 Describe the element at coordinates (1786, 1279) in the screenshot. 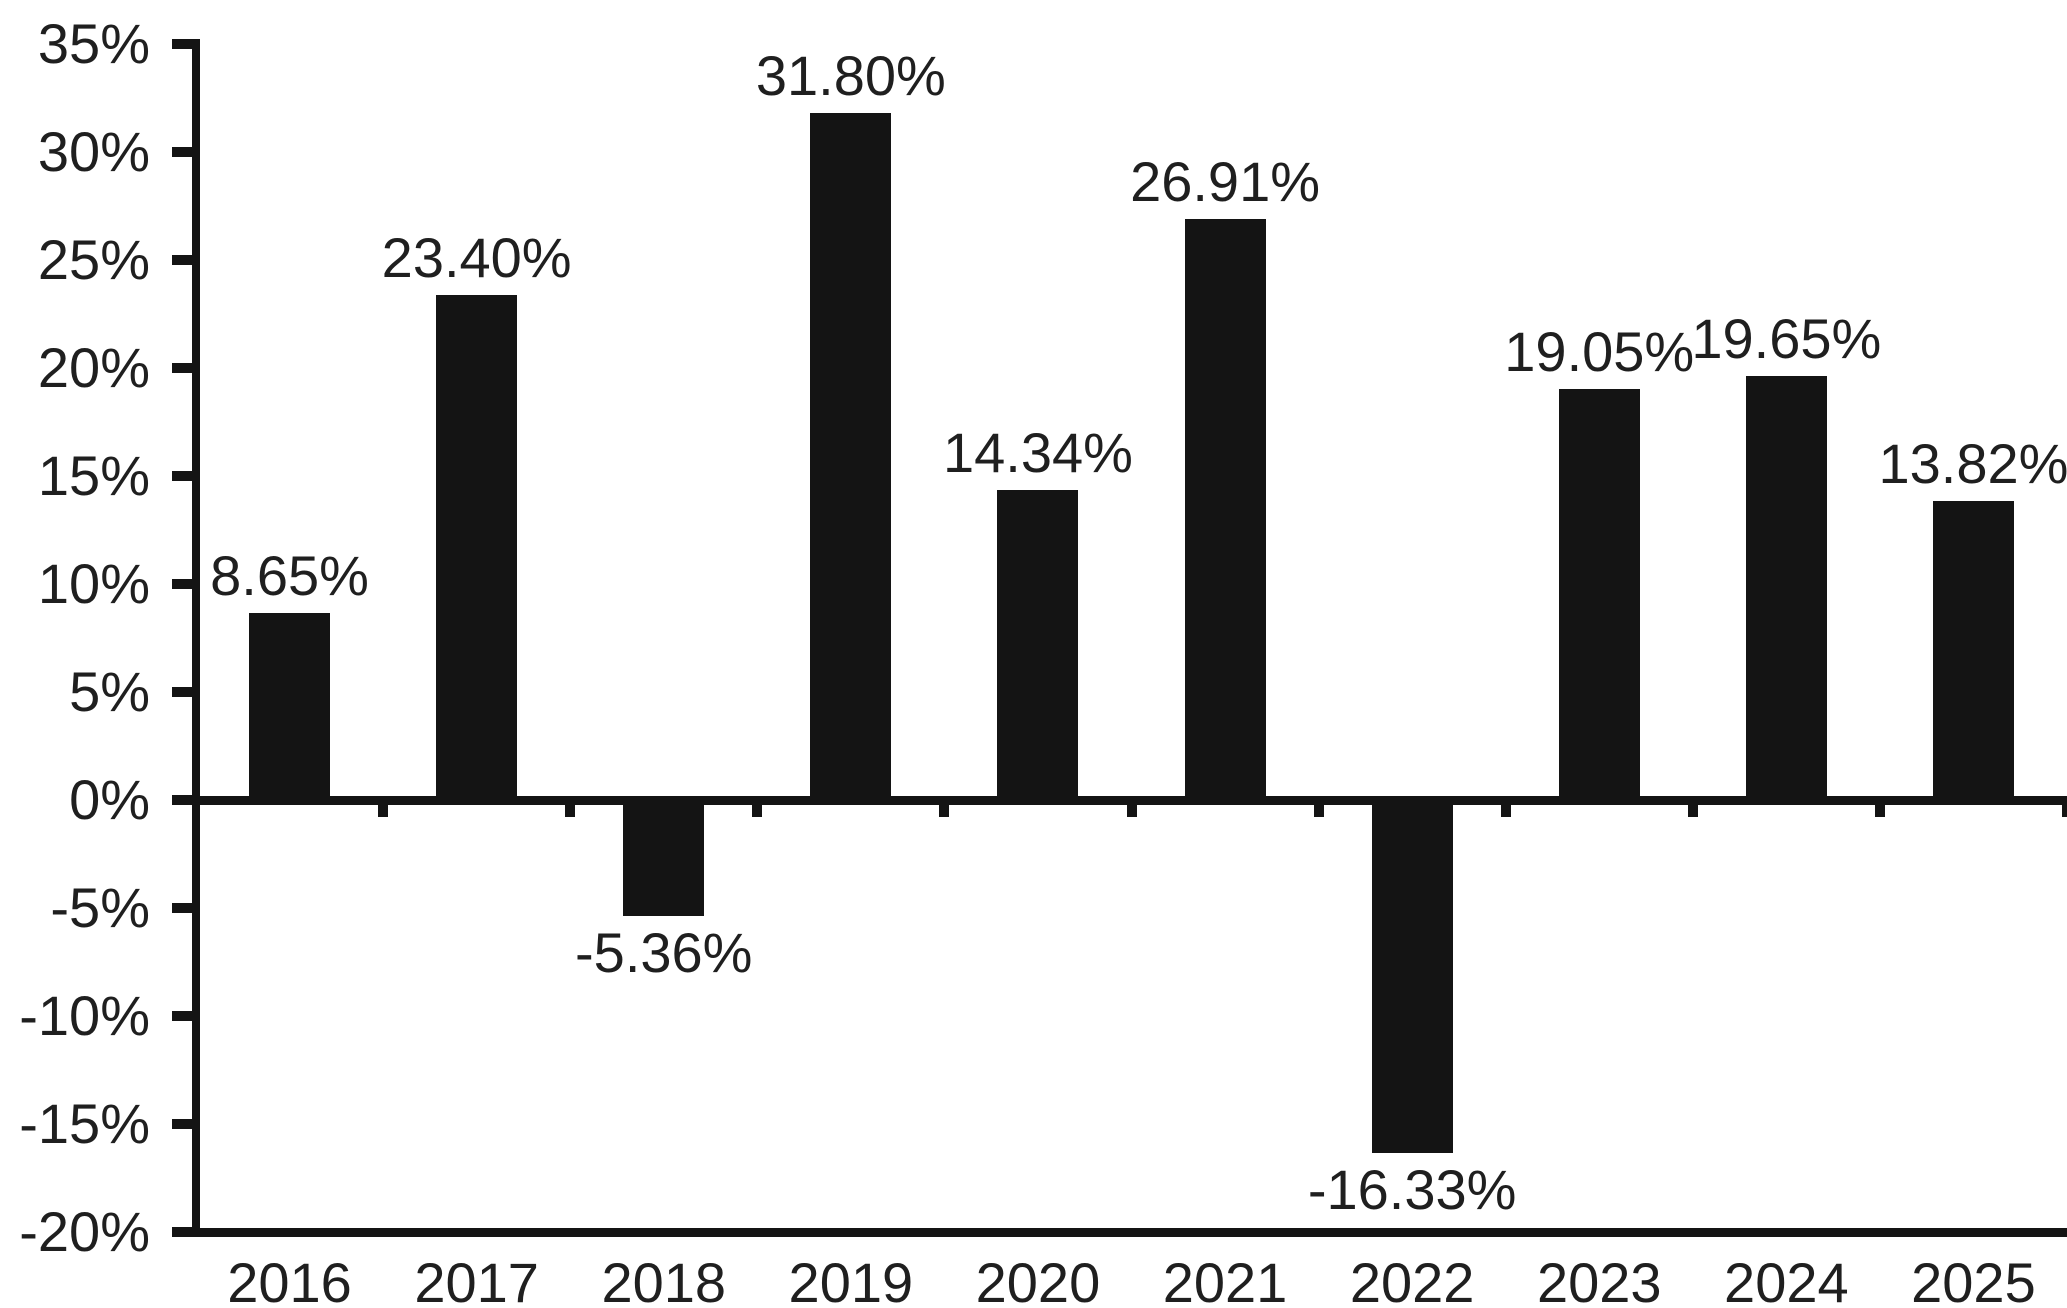

I see `x-category-label: 2024` at that location.